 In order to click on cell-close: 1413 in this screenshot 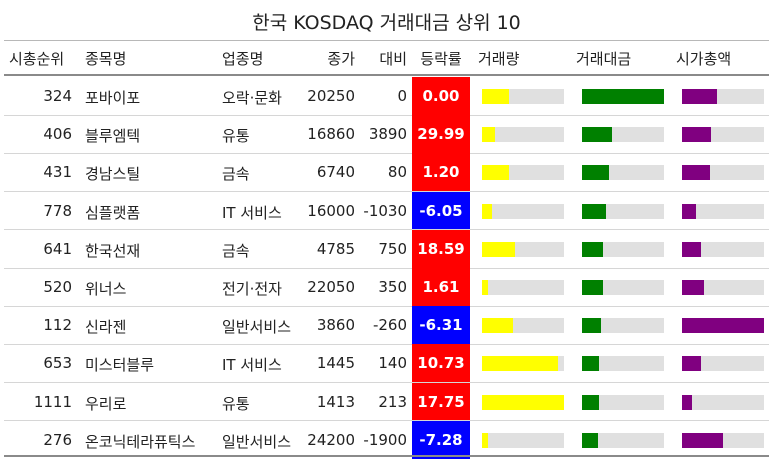, I will do `click(335, 401)`.